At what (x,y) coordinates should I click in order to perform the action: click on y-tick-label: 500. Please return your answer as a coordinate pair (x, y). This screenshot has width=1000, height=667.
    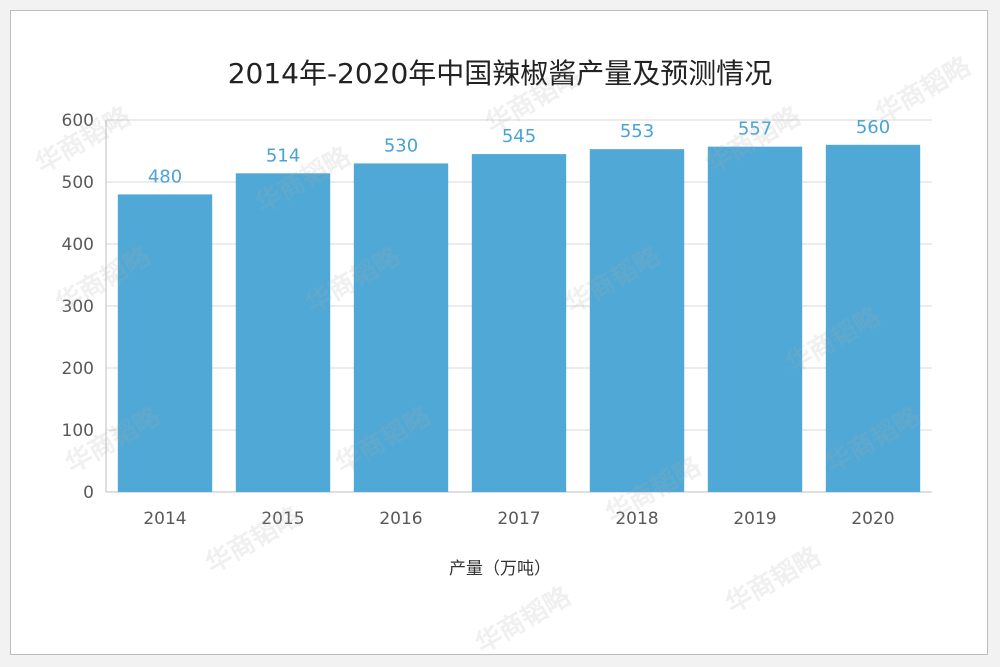
    Looking at the image, I should click on (78, 183).